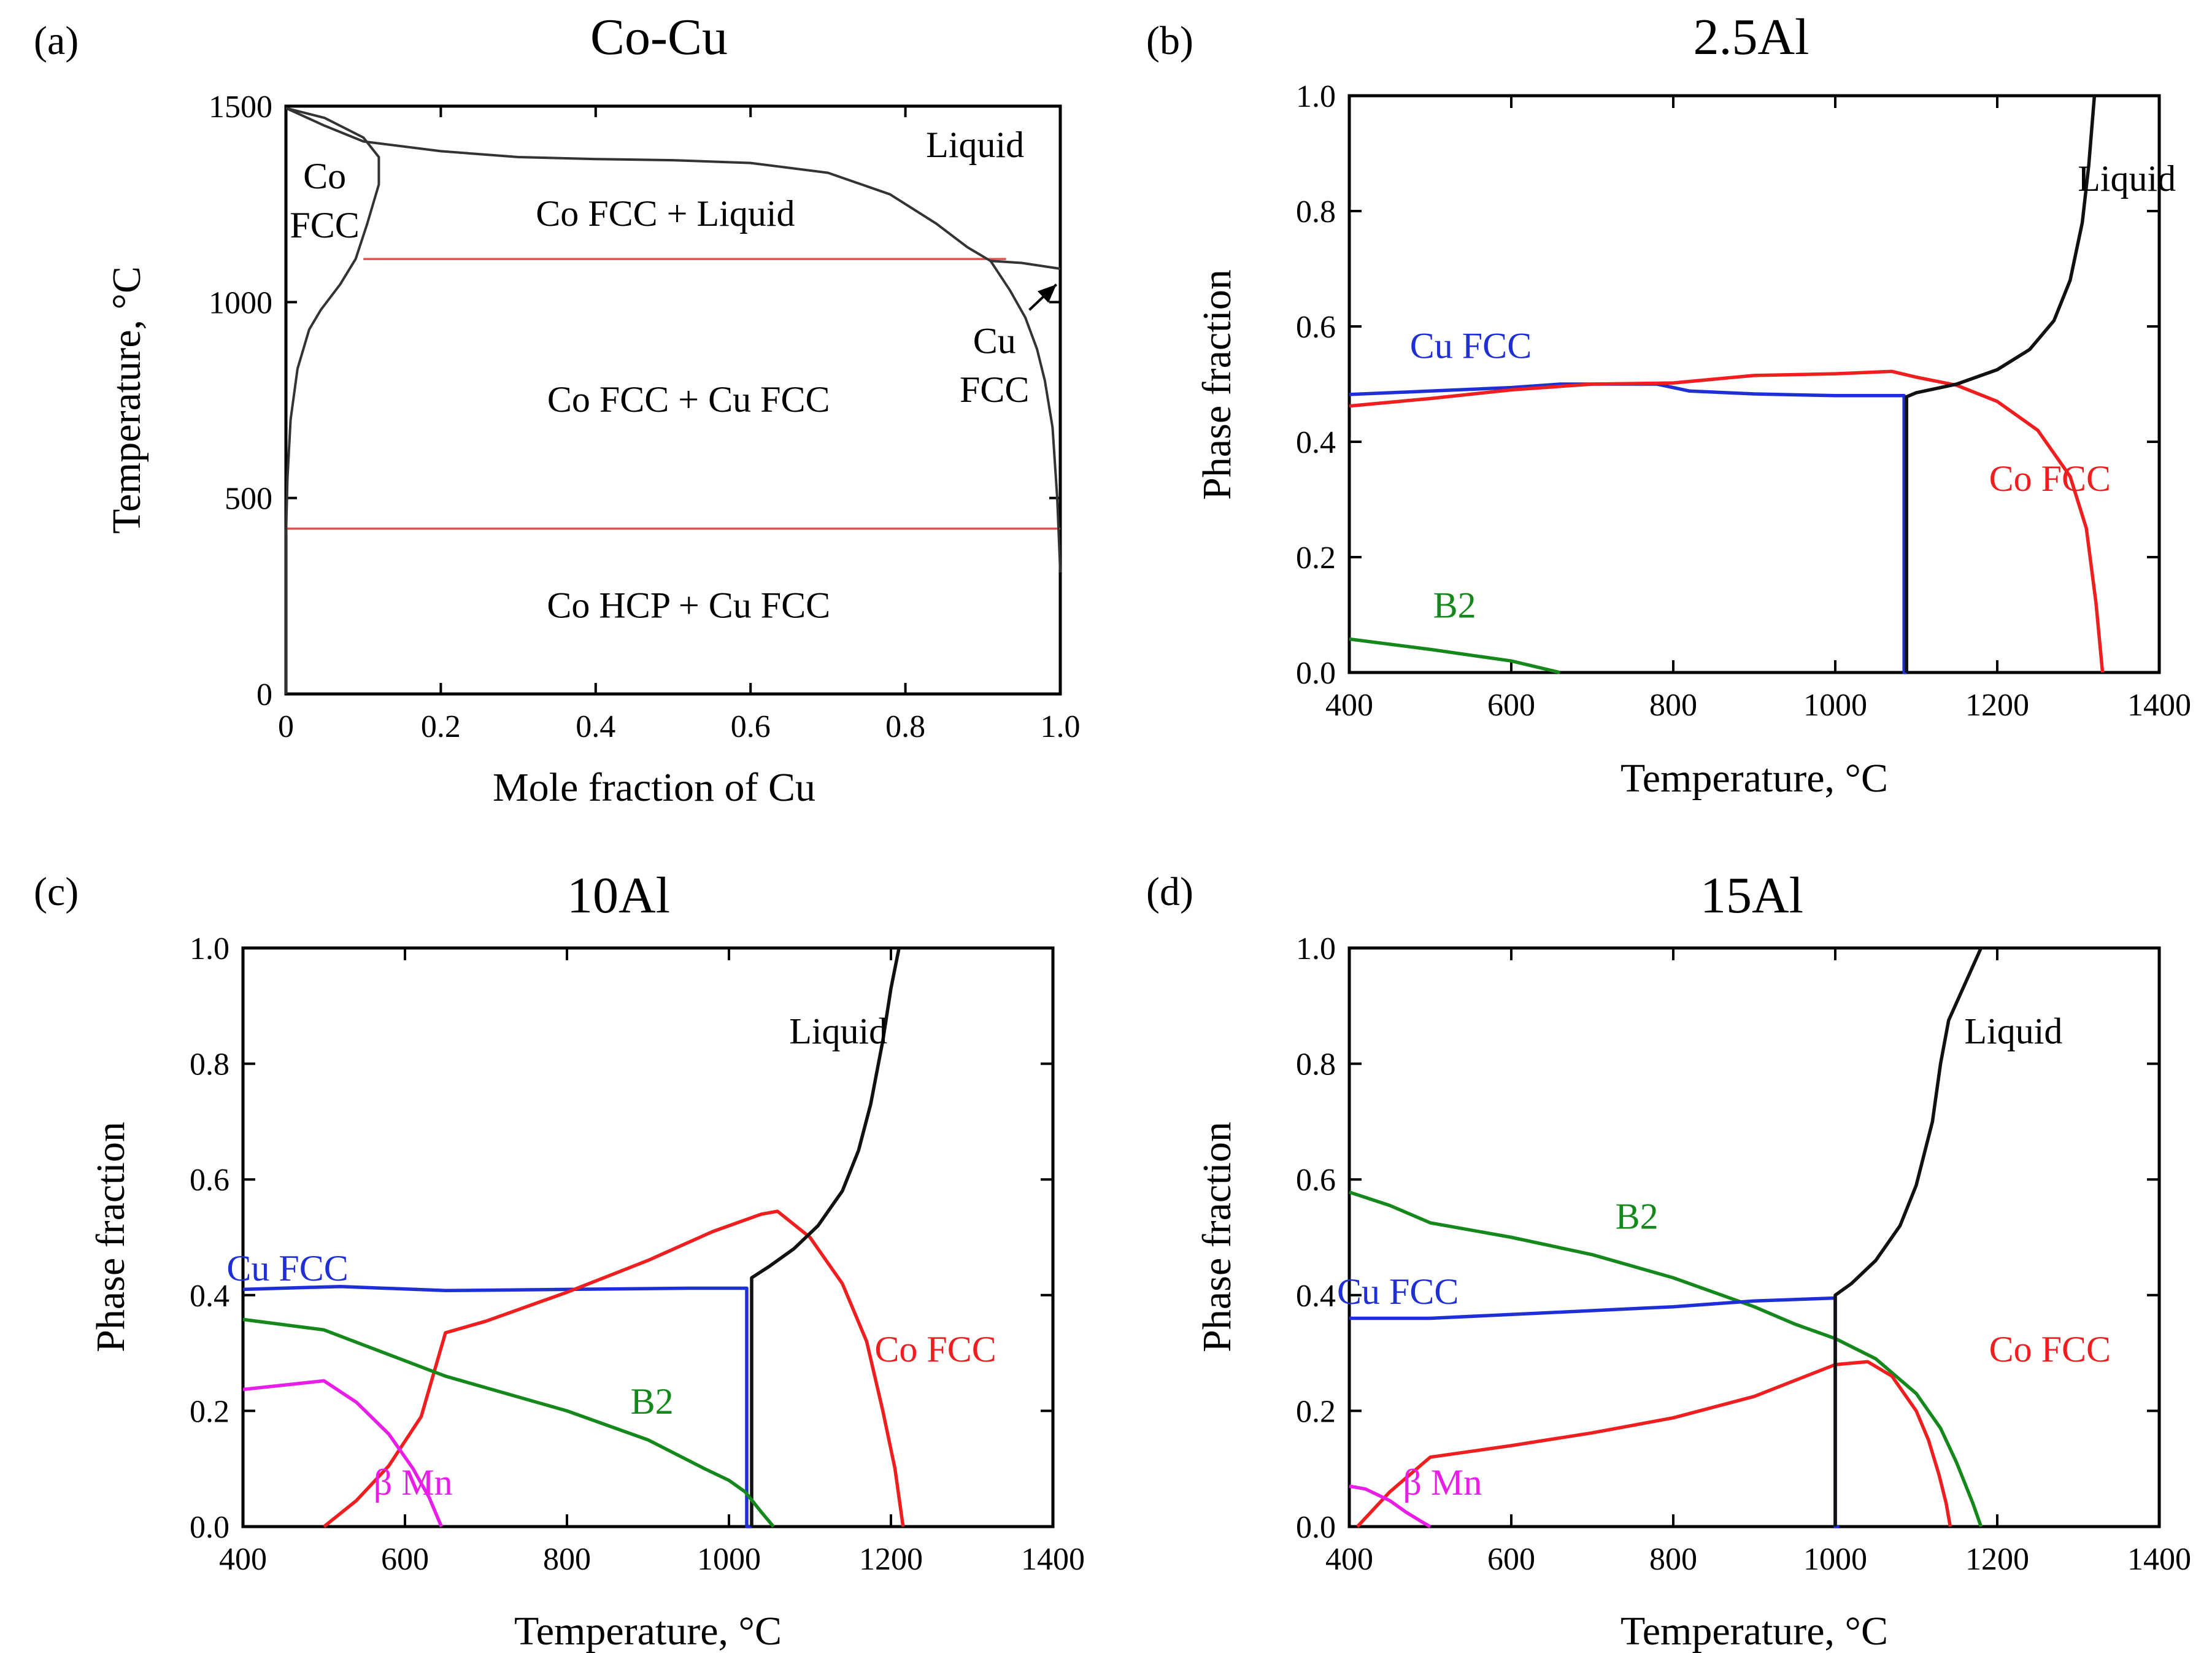  What do you see at coordinates (1349, 705) in the screenshot?
I see `panel-b-xtick-label: 400` at bounding box center [1349, 705].